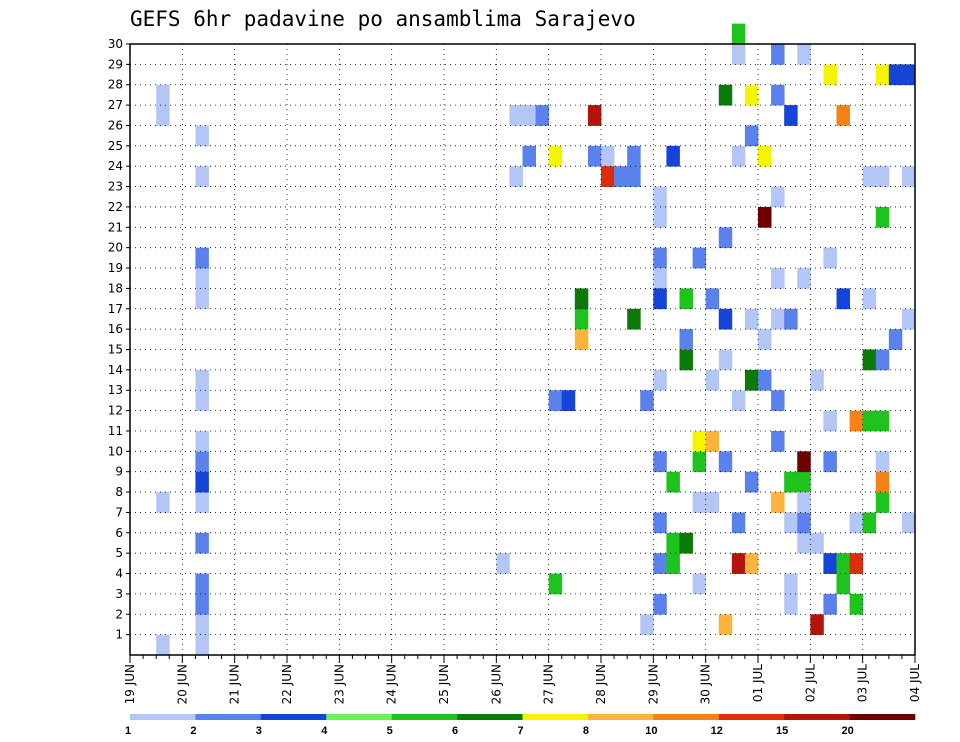  What do you see at coordinates (182, 684) in the screenshot?
I see `x-tick-label: 20 JUN` at bounding box center [182, 684].